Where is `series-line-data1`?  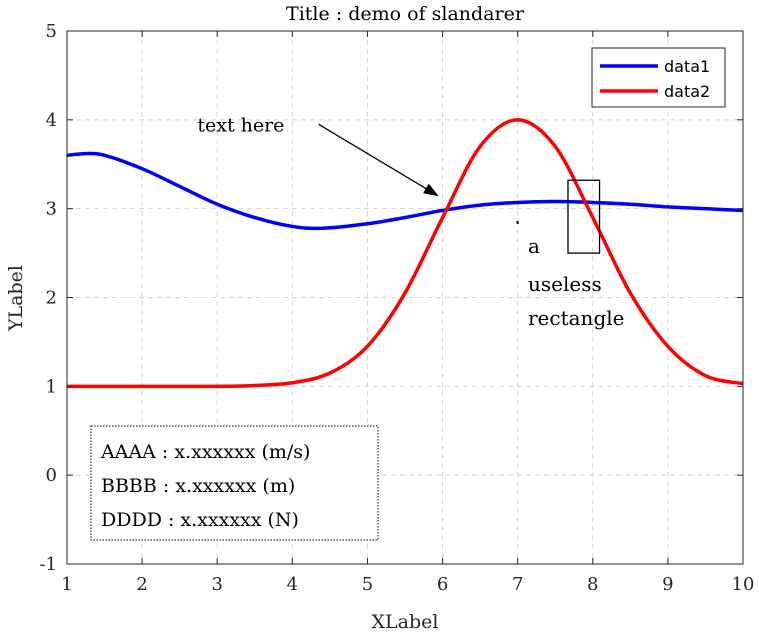 series-line-data1 is located at coordinates (405, 191).